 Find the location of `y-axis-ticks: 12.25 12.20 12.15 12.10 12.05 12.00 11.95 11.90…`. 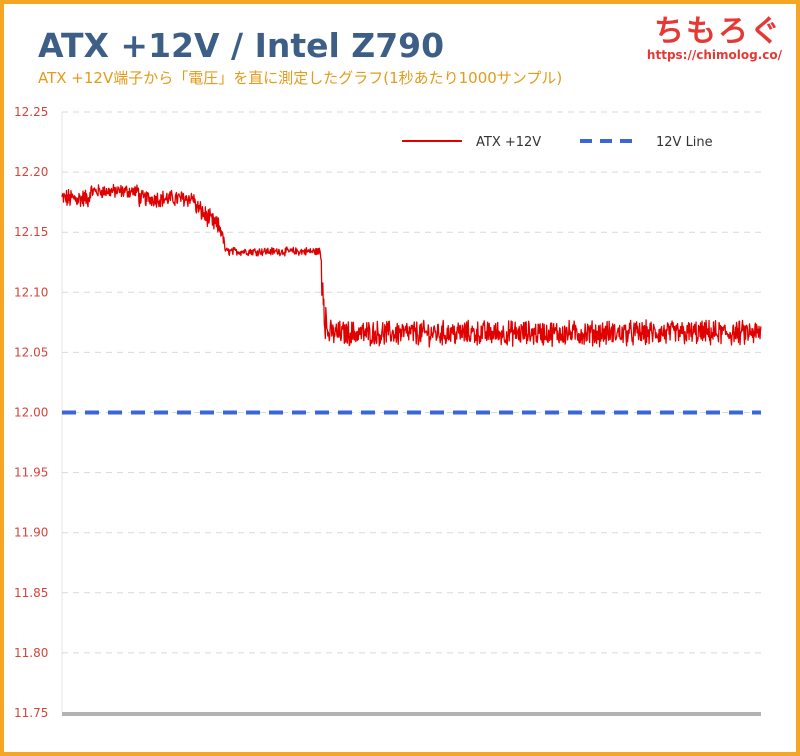

y-axis-ticks: 12.25 12.20 12.15 12.10 12.05 12.00 11.95 11.90… is located at coordinates (31, 412).